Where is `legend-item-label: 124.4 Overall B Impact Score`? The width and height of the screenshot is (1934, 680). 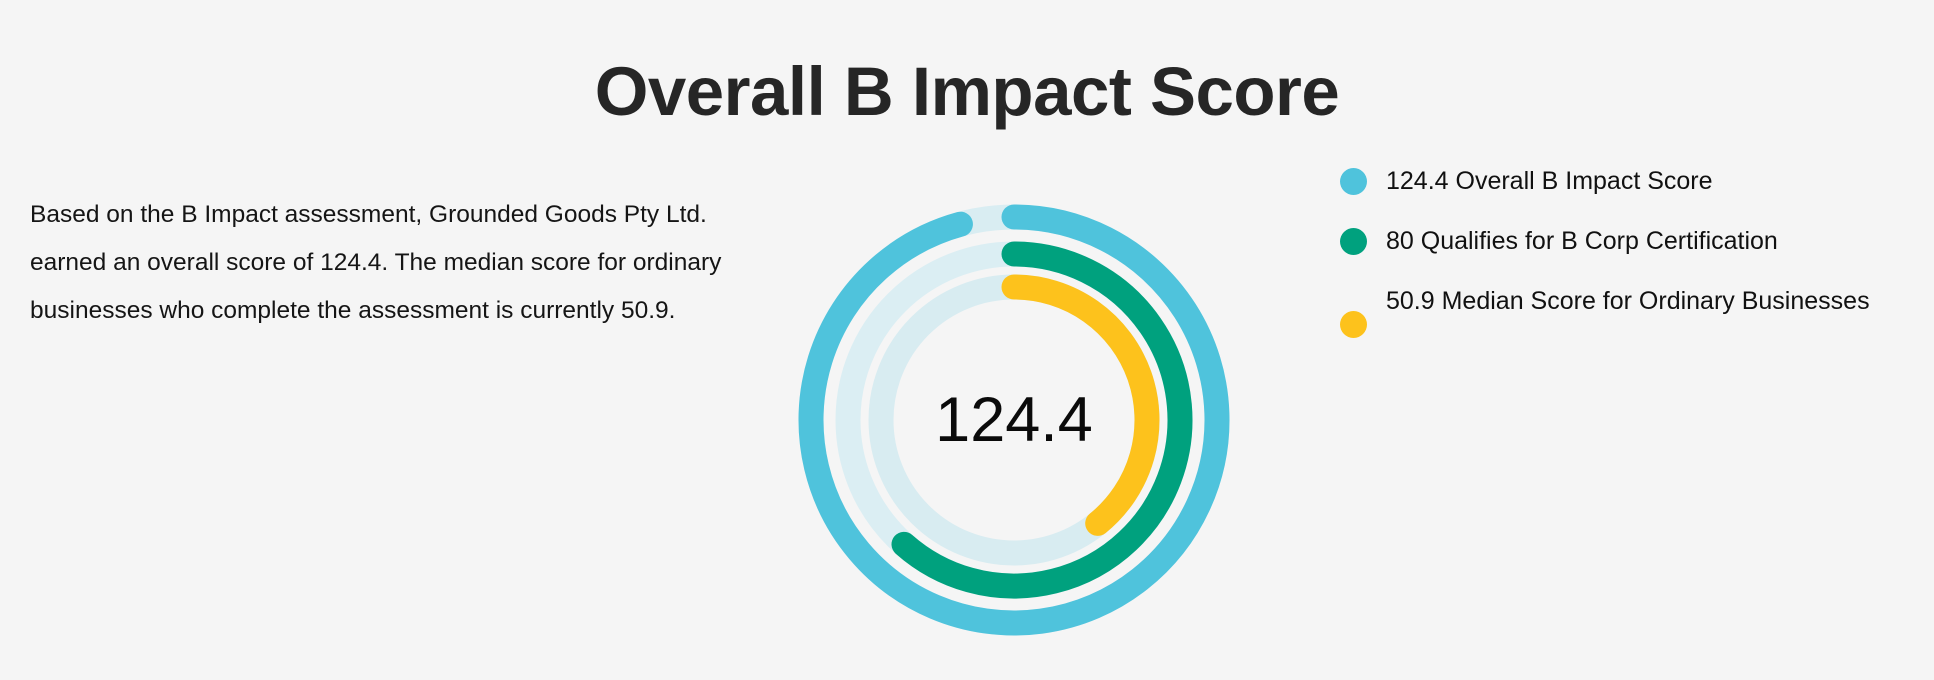 legend-item-label: 124.4 Overall B Impact Score is located at coordinates (1549, 181).